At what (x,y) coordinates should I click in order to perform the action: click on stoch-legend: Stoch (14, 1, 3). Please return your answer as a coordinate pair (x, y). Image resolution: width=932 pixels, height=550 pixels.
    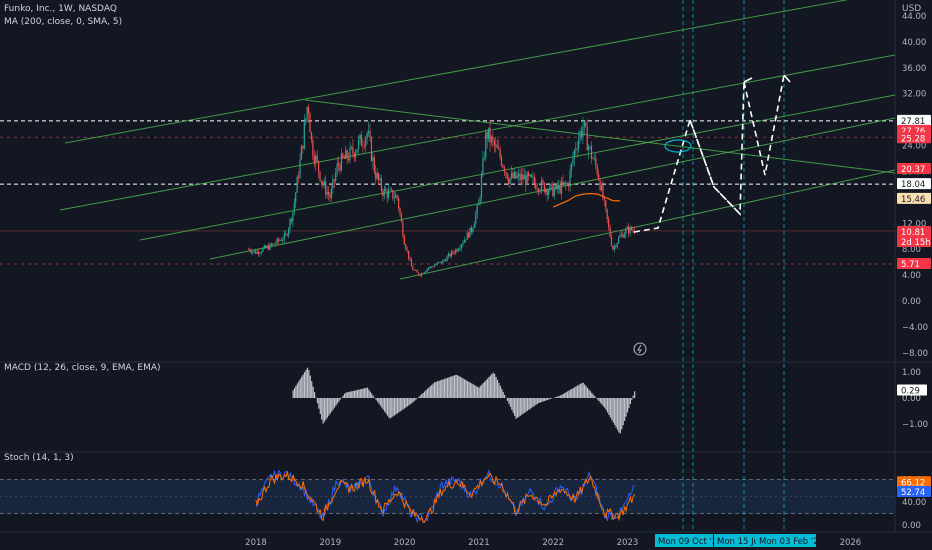
    Looking at the image, I should click on (39, 458).